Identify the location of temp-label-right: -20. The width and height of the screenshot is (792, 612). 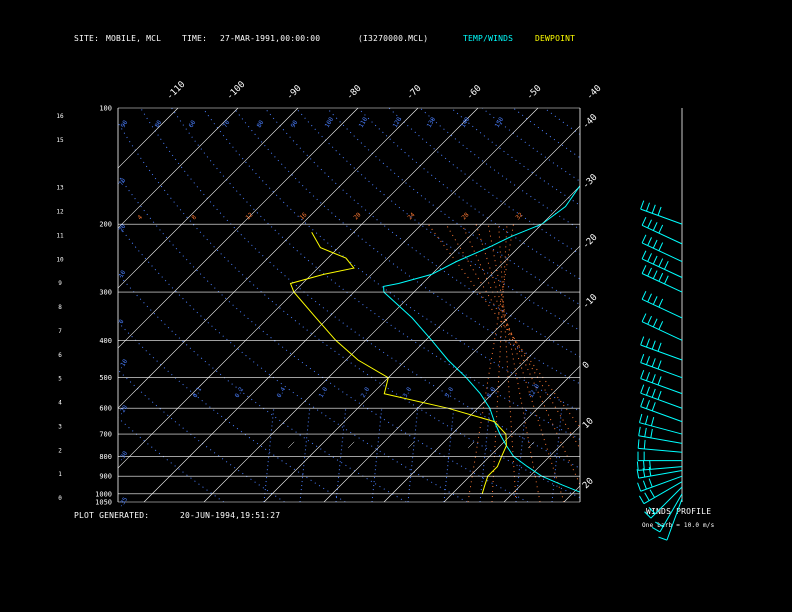
(590, 242).